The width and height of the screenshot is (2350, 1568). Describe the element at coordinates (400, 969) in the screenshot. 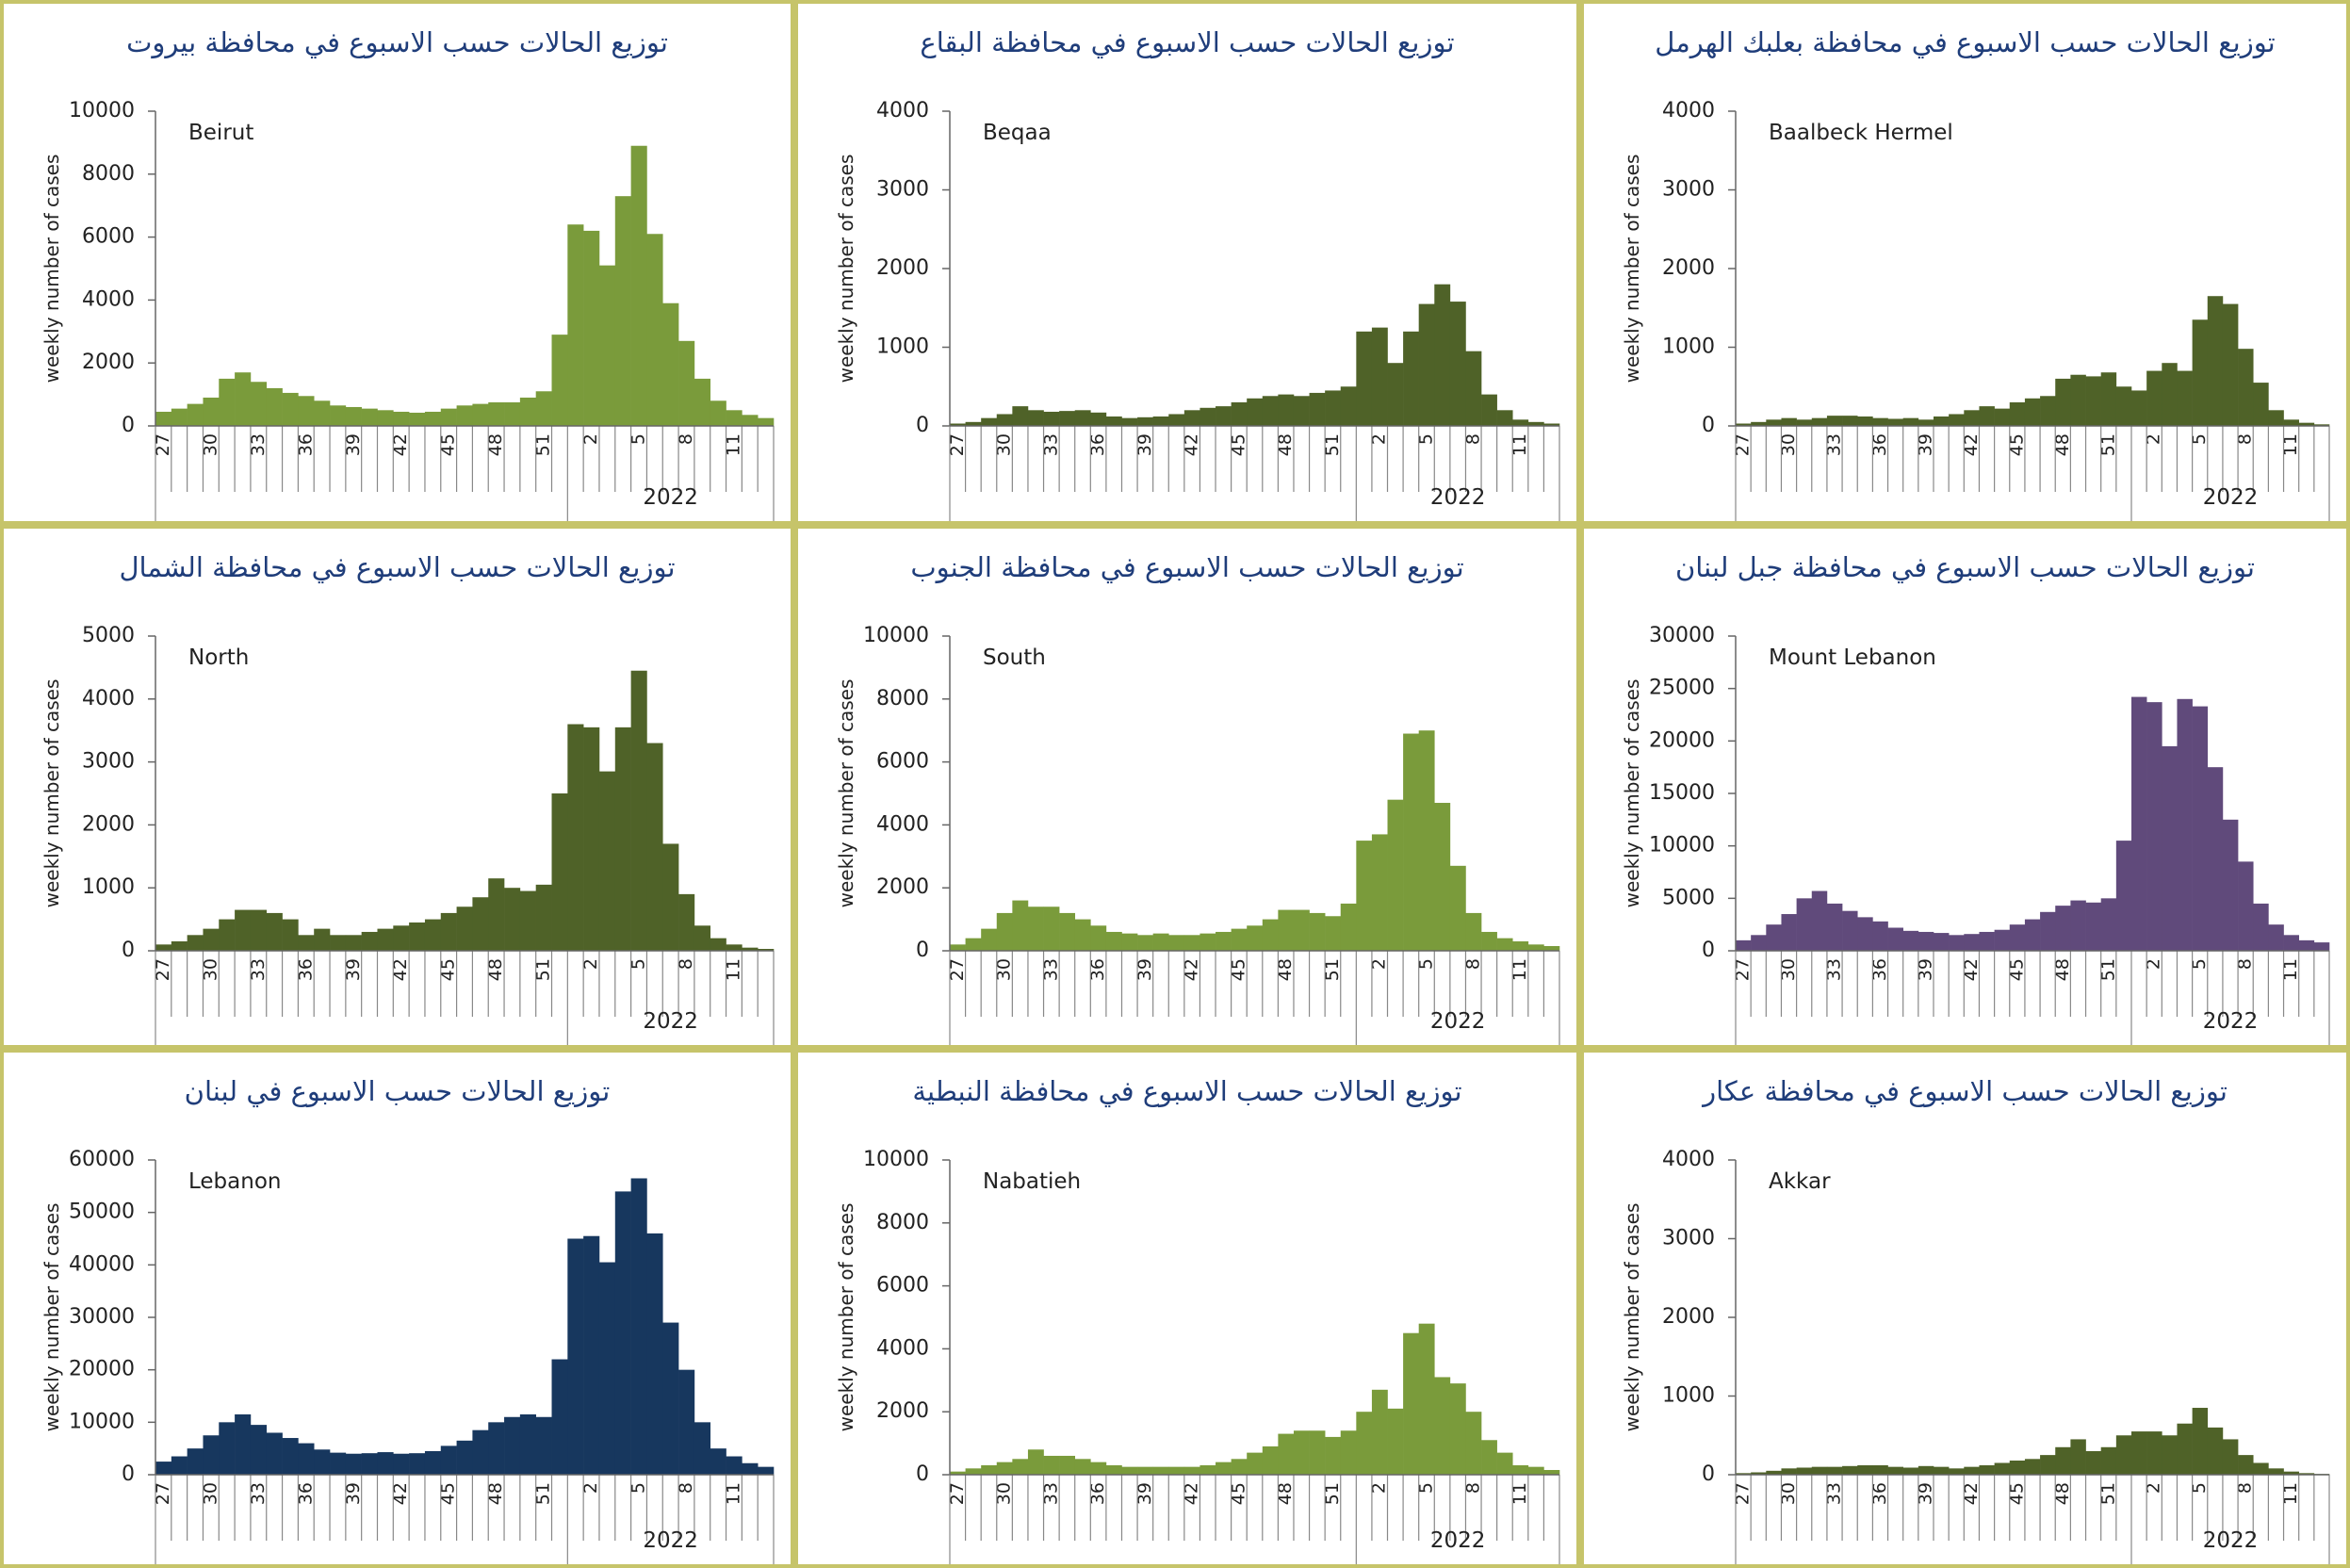

I see `x-tick-label: 42` at that location.